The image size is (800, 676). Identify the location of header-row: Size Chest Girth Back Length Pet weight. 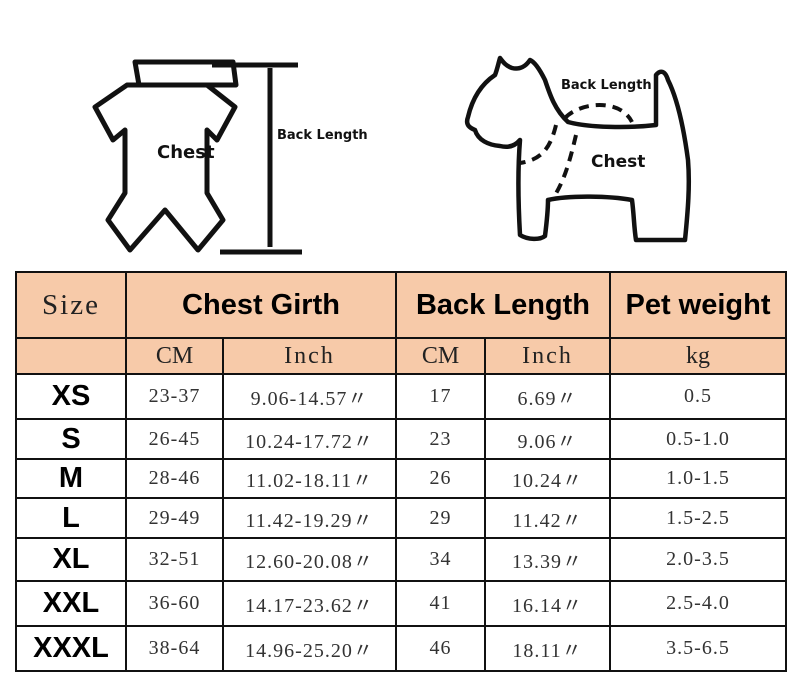
(401, 305).